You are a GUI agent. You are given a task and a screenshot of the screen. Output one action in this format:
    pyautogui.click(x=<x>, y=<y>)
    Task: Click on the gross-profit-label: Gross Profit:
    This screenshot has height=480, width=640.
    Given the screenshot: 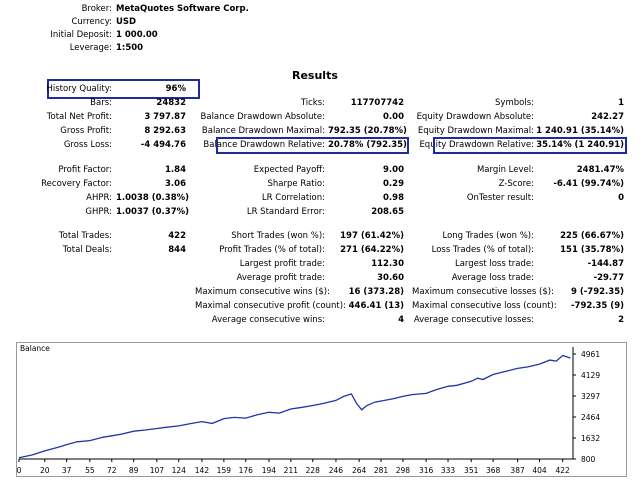 What is the action you would take?
    pyautogui.click(x=86, y=131)
    